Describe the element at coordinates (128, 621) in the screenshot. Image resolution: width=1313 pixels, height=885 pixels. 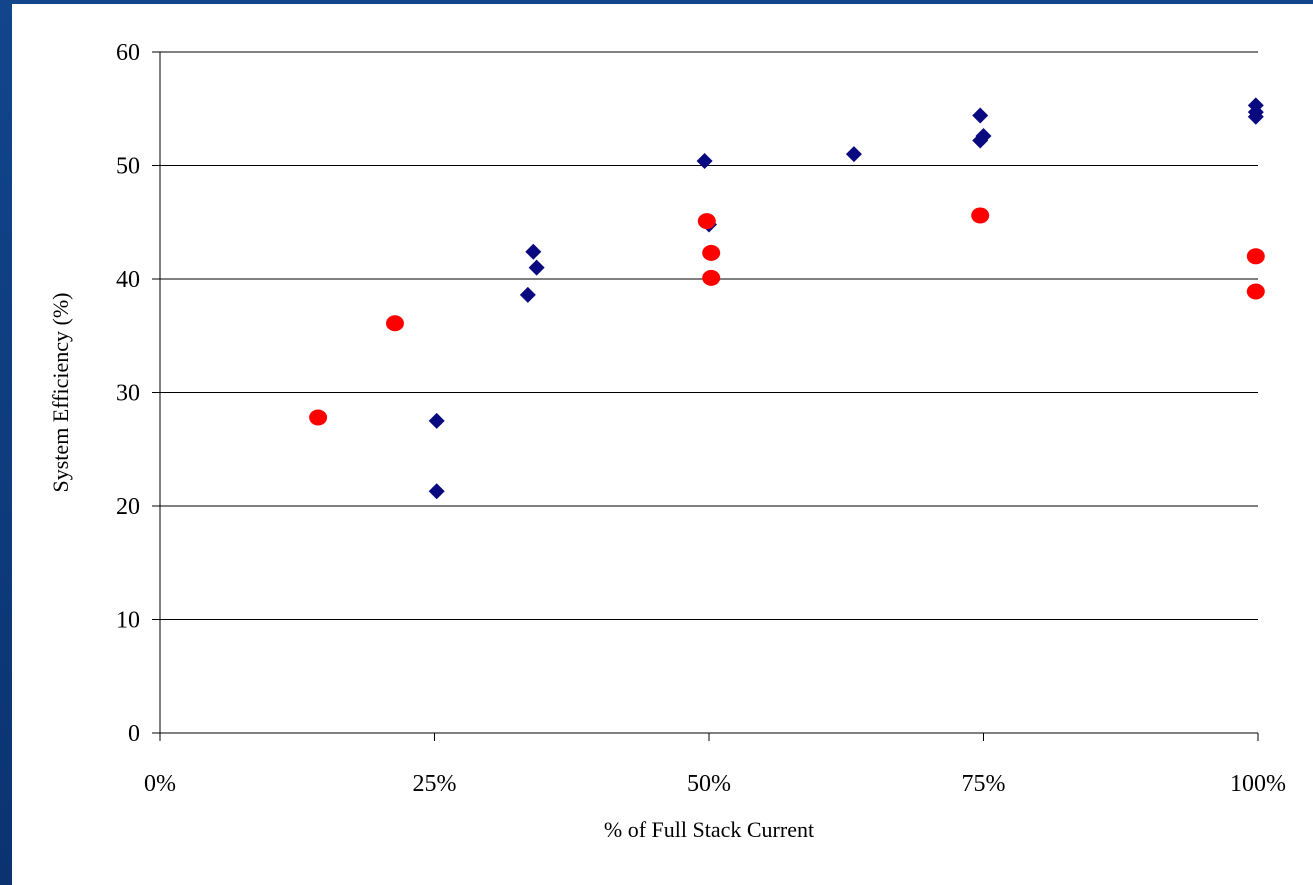
I see `y-tick-label: 10` at that location.